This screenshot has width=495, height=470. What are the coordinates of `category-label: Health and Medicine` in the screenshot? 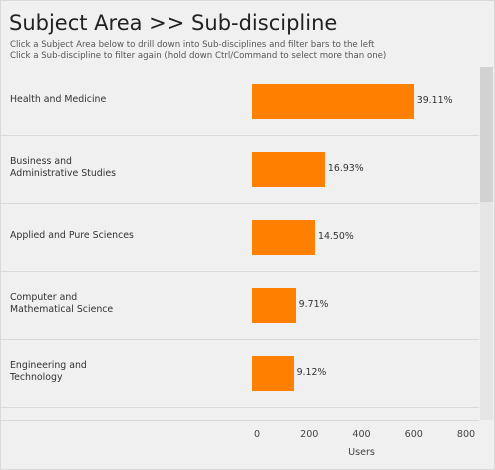 It's located at (58, 99).